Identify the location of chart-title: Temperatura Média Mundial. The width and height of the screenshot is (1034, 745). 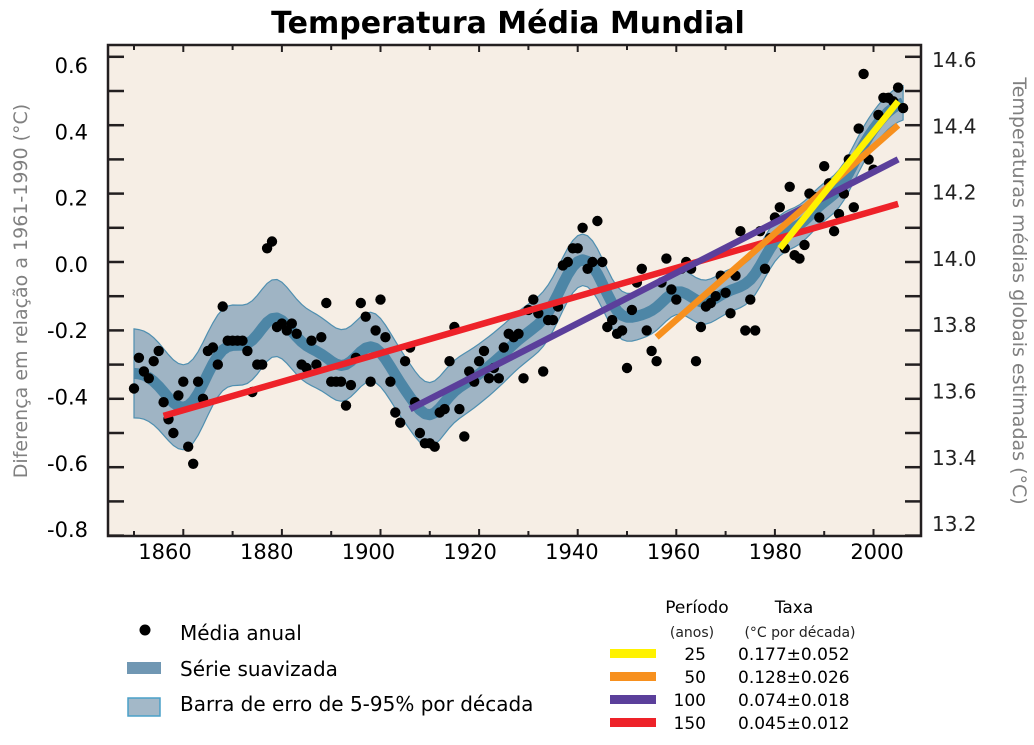
(508, 23).